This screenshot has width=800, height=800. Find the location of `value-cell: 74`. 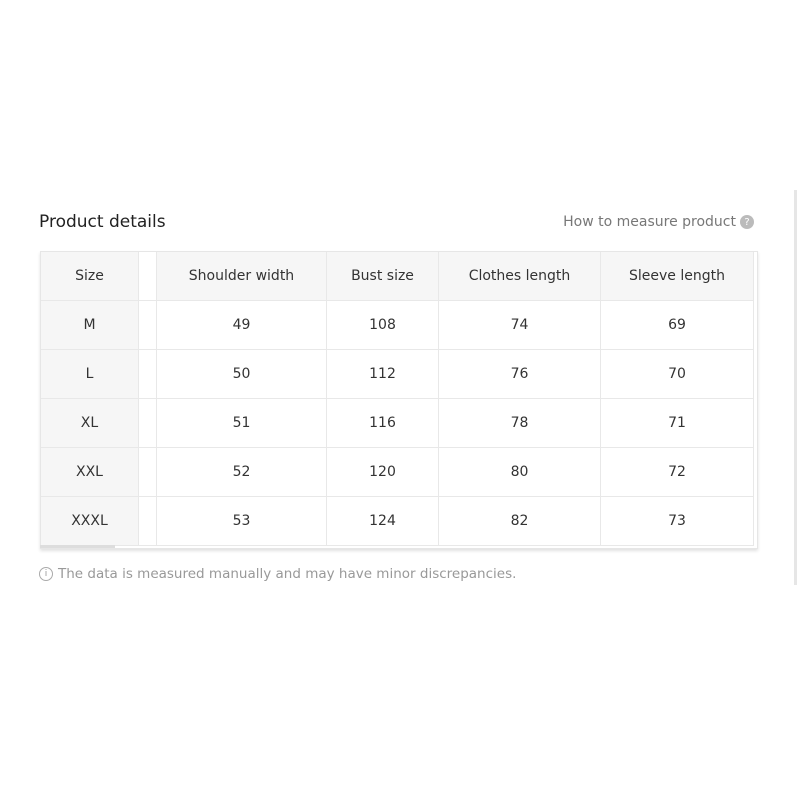

value-cell: 74 is located at coordinates (519, 325).